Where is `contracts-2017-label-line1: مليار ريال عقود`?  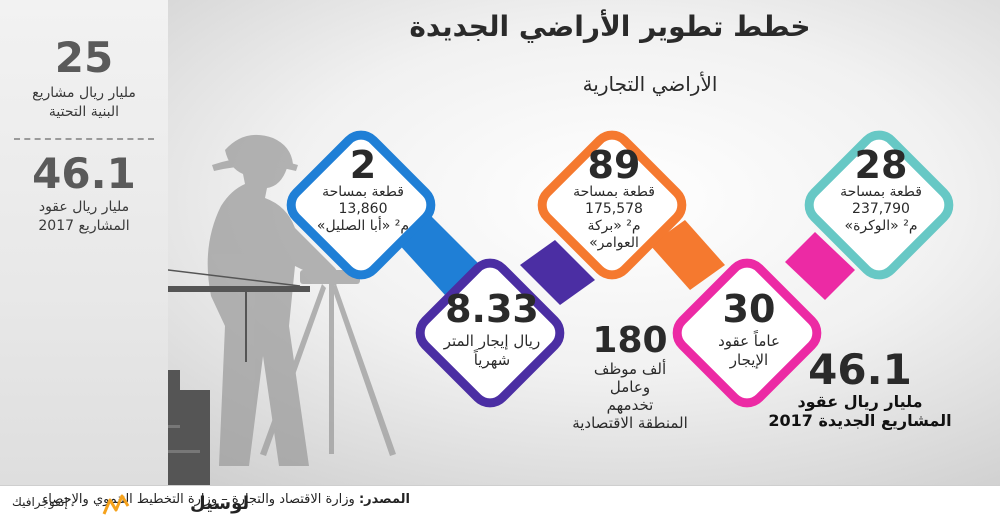 contracts-2017-label-line1: مليار ريال عقود is located at coordinates (84, 207).